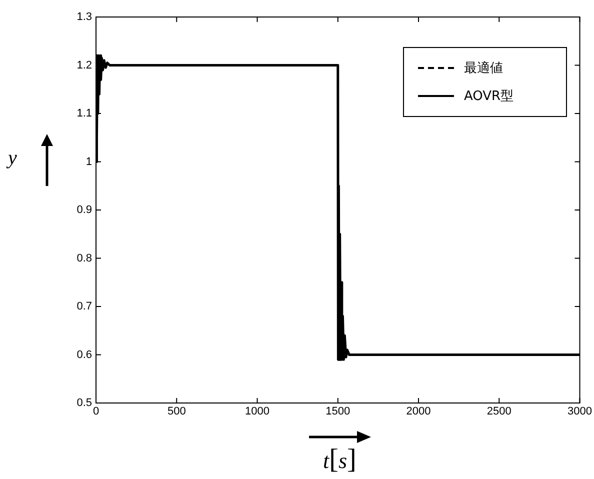 Image resolution: width=594 pixels, height=479 pixels. What do you see at coordinates (84, 114) in the screenshot?
I see `y-tick-label: 1.1` at bounding box center [84, 114].